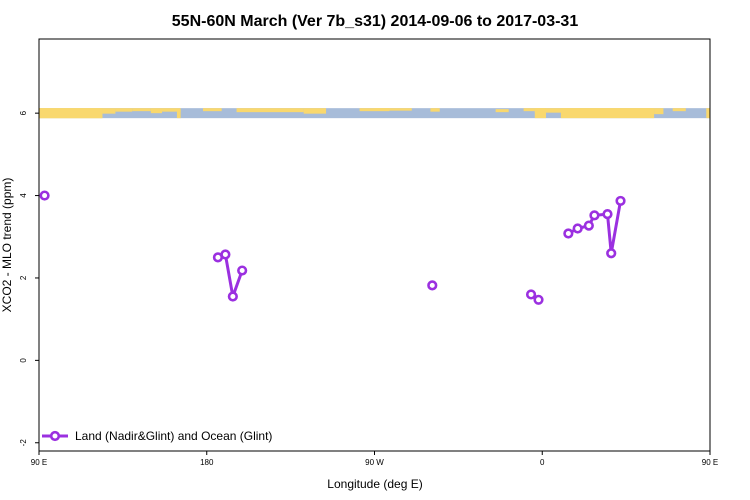 Image resolution: width=750 pixels, height=500 pixels. I want to click on world-map-strip, so click(394, 113).